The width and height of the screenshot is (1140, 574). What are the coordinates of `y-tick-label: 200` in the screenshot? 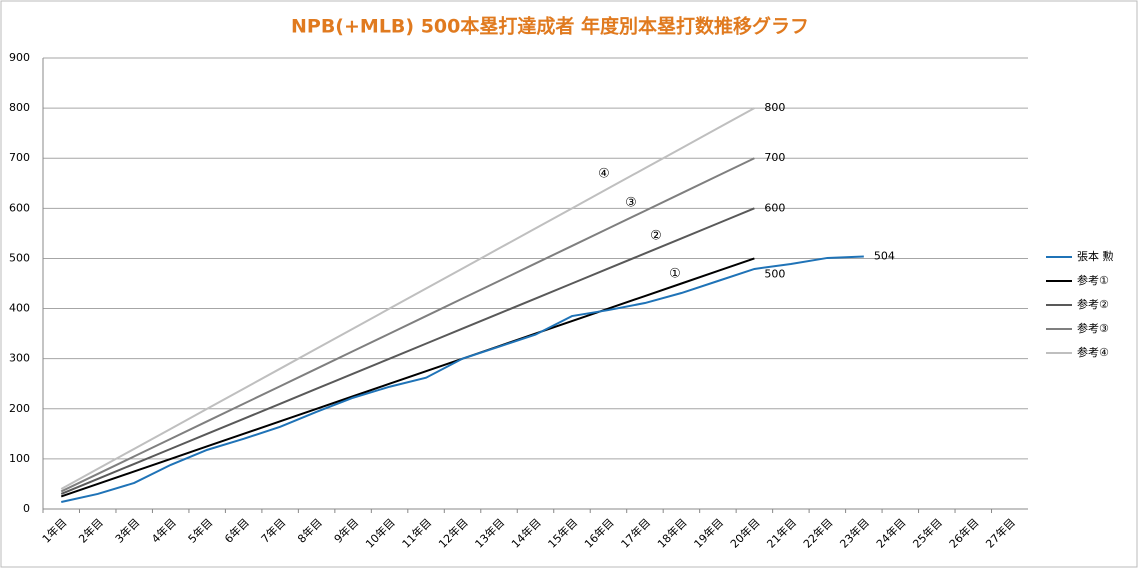 It's located at (19, 408).